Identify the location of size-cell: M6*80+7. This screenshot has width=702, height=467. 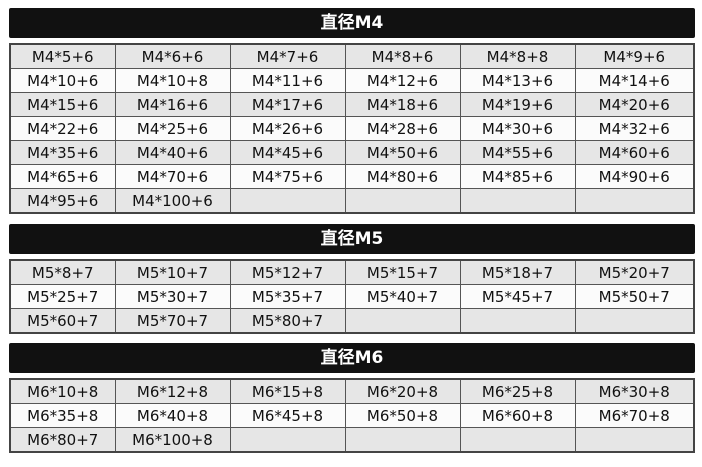
(62, 440).